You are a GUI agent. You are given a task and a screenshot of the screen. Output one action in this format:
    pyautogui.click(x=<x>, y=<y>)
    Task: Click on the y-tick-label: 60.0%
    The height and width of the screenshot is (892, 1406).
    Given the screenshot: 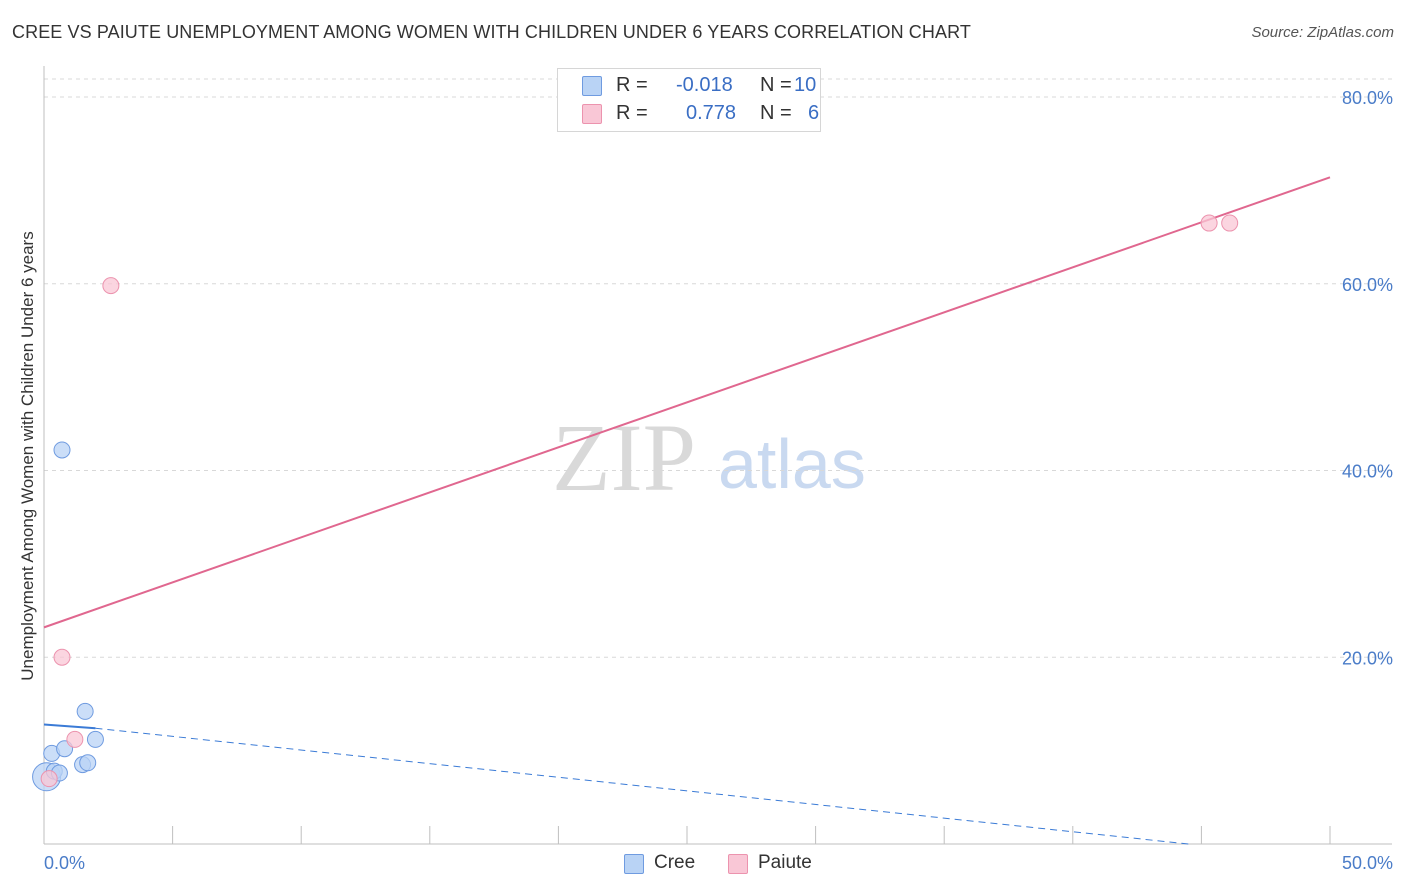 What is the action you would take?
    pyautogui.click(x=1367, y=285)
    